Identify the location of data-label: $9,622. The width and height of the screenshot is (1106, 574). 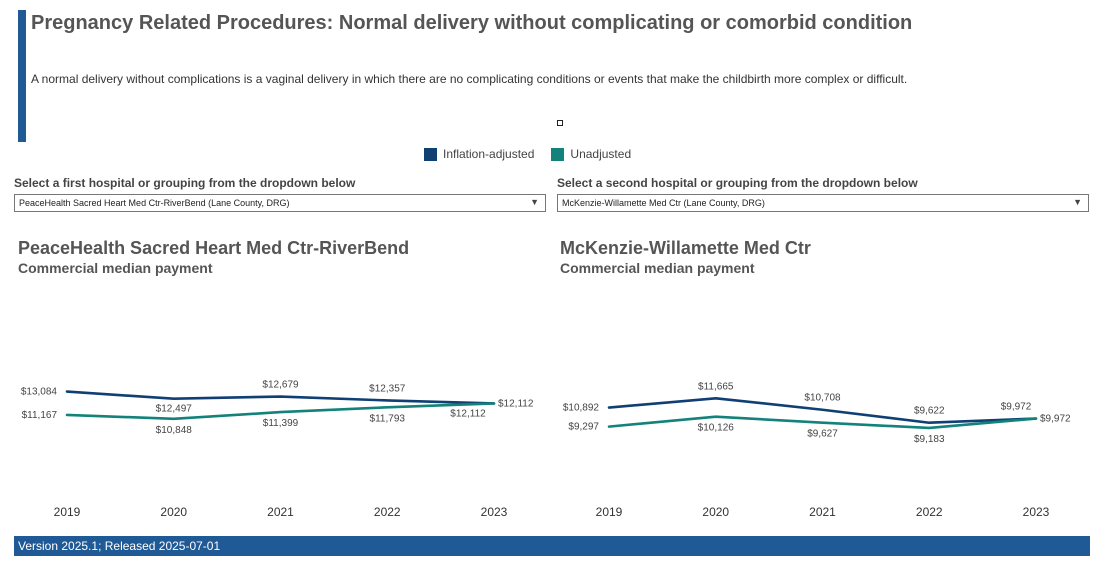
(929, 411).